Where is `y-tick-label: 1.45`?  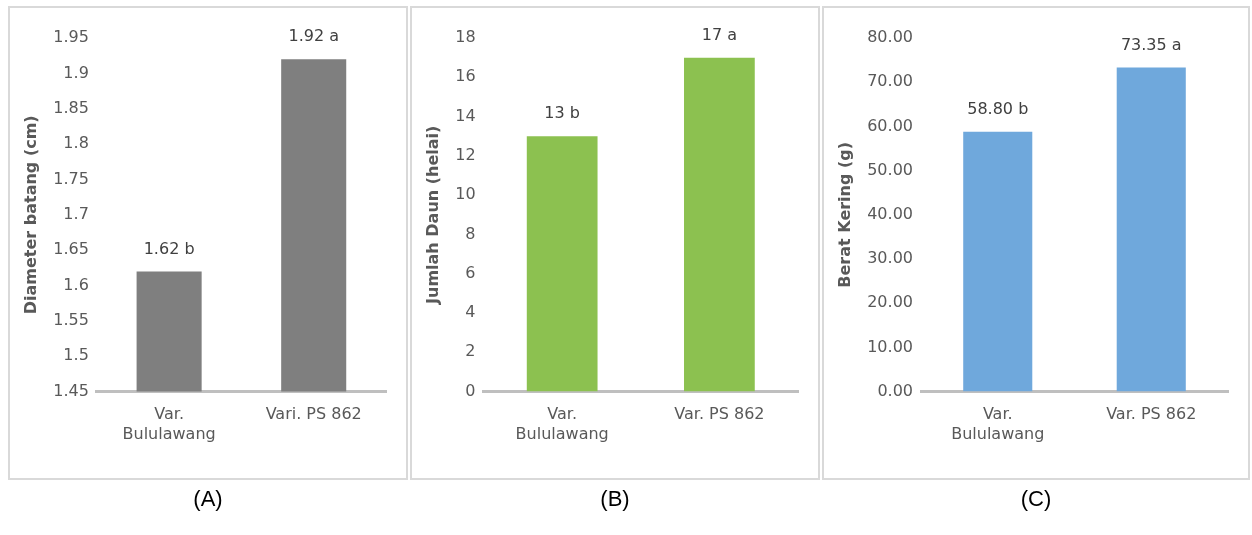 y-tick-label: 1.45 is located at coordinates (71, 390).